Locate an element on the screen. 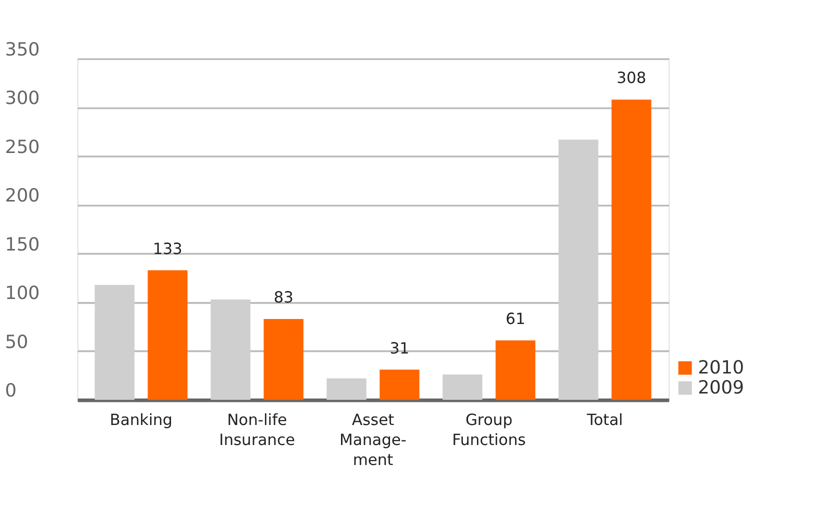 This screenshot has height=508, width=817. data-label: 308 is located at coordinates (631, 78).